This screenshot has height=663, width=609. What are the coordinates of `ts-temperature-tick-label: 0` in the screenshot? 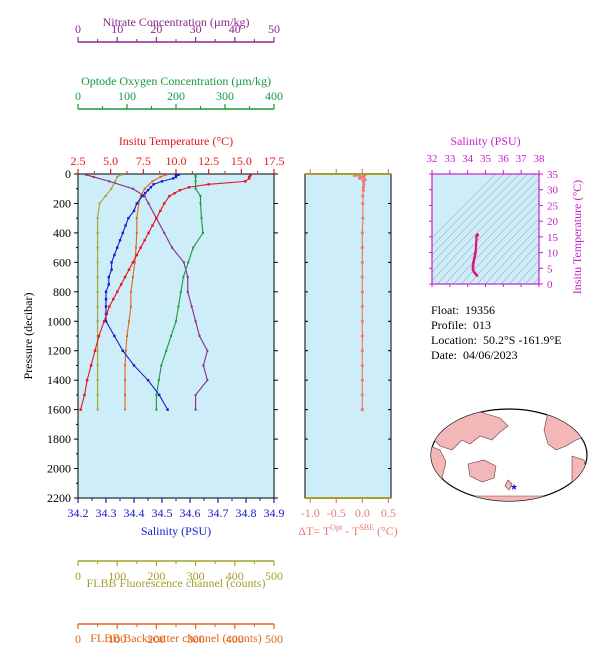 It's located at (550, 285).